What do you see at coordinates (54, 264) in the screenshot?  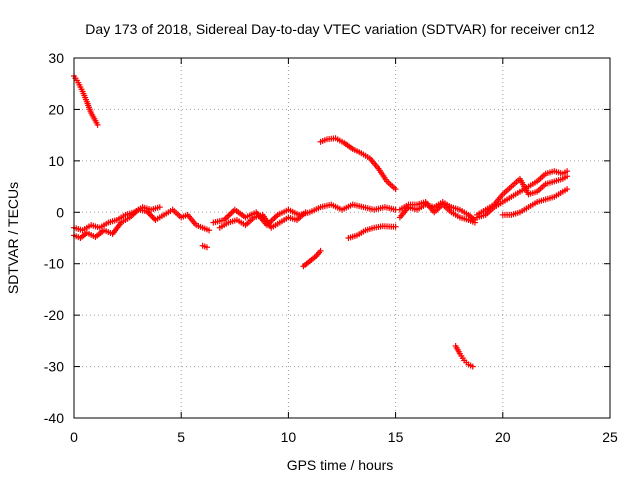 I see `y-tick-label: -10` at bounding box center [54, 264].